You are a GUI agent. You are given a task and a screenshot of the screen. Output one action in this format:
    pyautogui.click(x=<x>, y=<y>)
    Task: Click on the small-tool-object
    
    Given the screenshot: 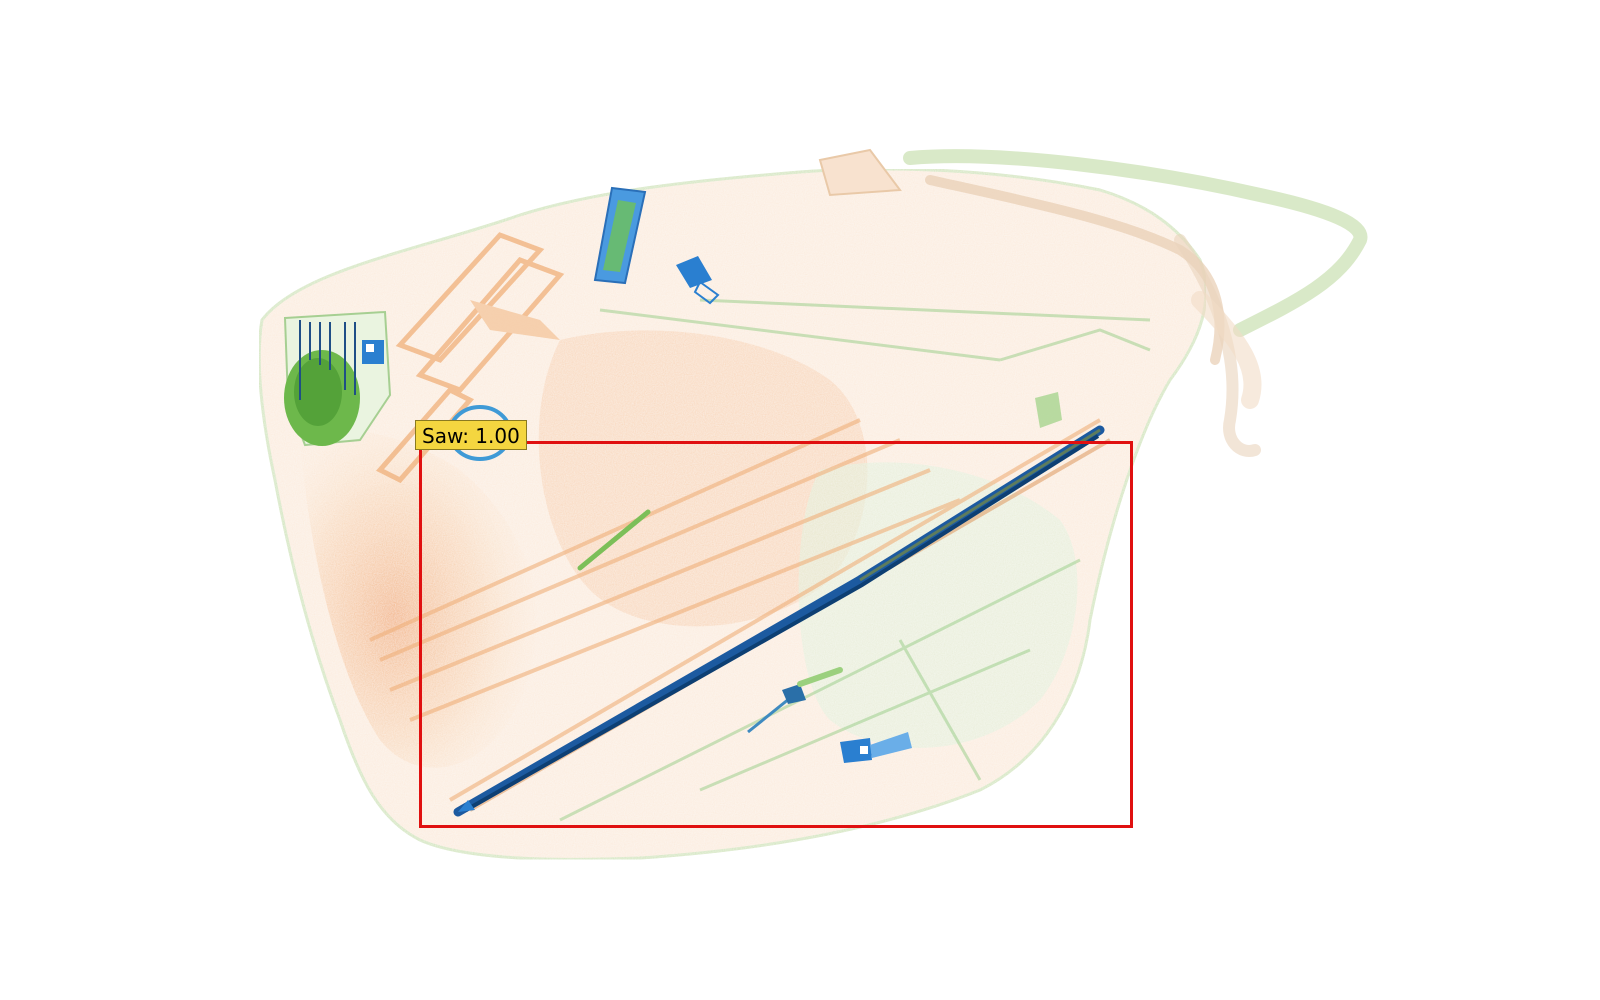 What is the action you would take?
    pyautogui.click(x=795, y=700)
    